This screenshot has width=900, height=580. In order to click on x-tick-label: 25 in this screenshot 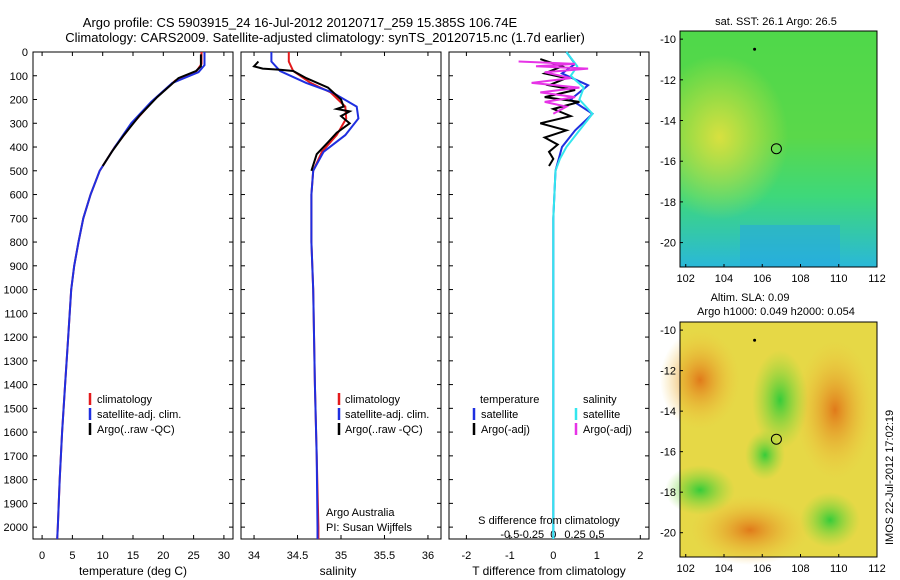, I will do `click(193, 556)`.